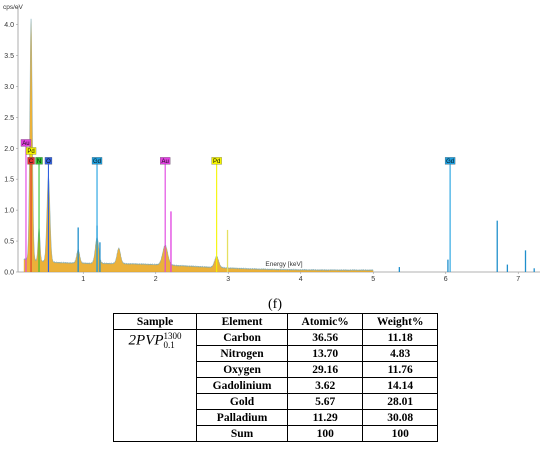 Image resolution: width=550 pixels, height=449 pixels. I want to click on weight-percent-cell: 4.83, so click(400, 353).